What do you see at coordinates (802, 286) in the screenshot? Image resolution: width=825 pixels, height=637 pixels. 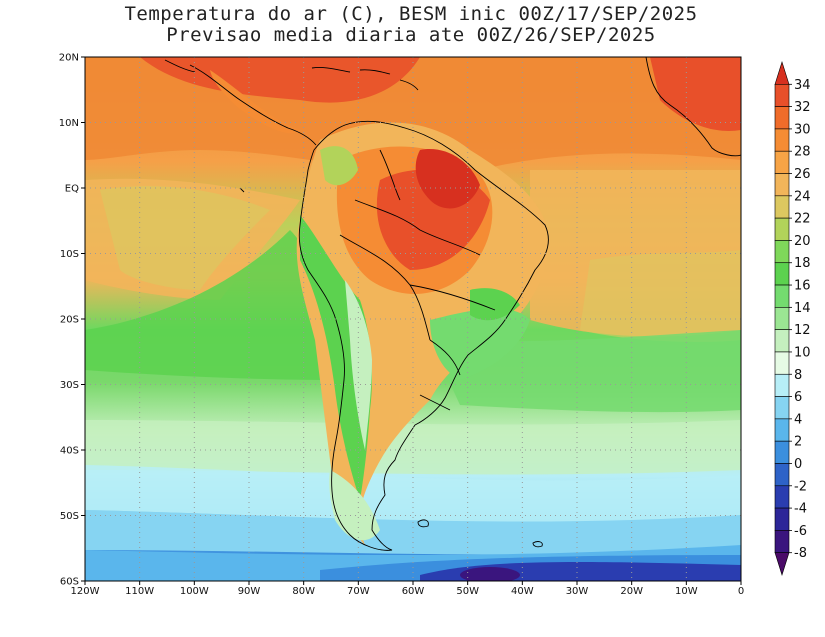 I see `colorbar-label: 16` at bounding box center [802, 286].